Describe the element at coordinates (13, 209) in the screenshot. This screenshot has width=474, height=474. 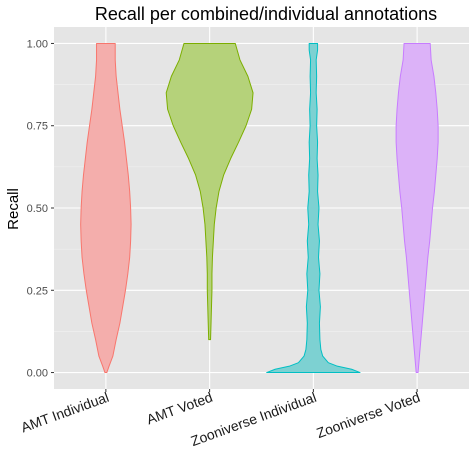
I see `y-axis-title: Recall` at that location.